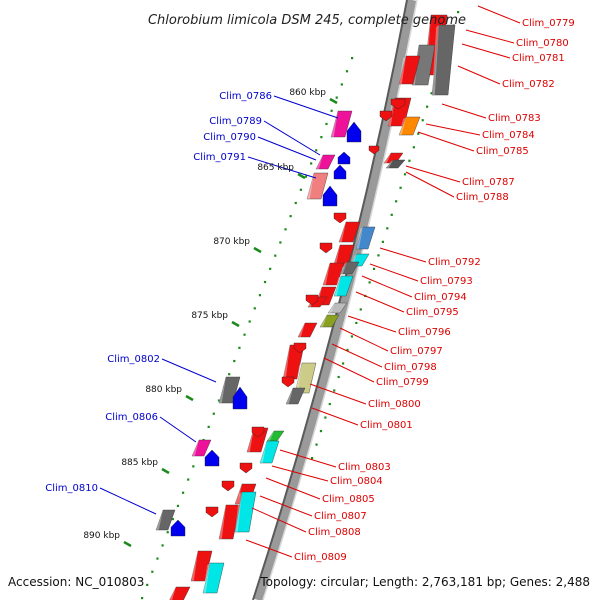 The height and width of the screenshot is (600, 600). What do you see at coordinates (359, 238) in the screenshot?
I see `reverse-gene-glyph-9-shade` at bounding box center [359, 238].